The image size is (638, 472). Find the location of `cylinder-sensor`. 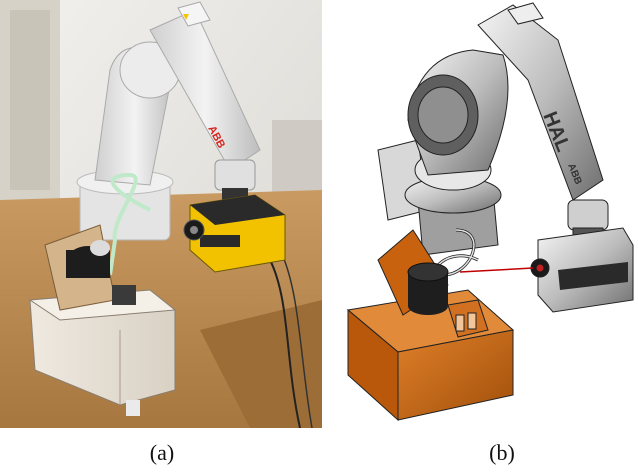

cylinder-sensor is located at coordinates (88, 259).